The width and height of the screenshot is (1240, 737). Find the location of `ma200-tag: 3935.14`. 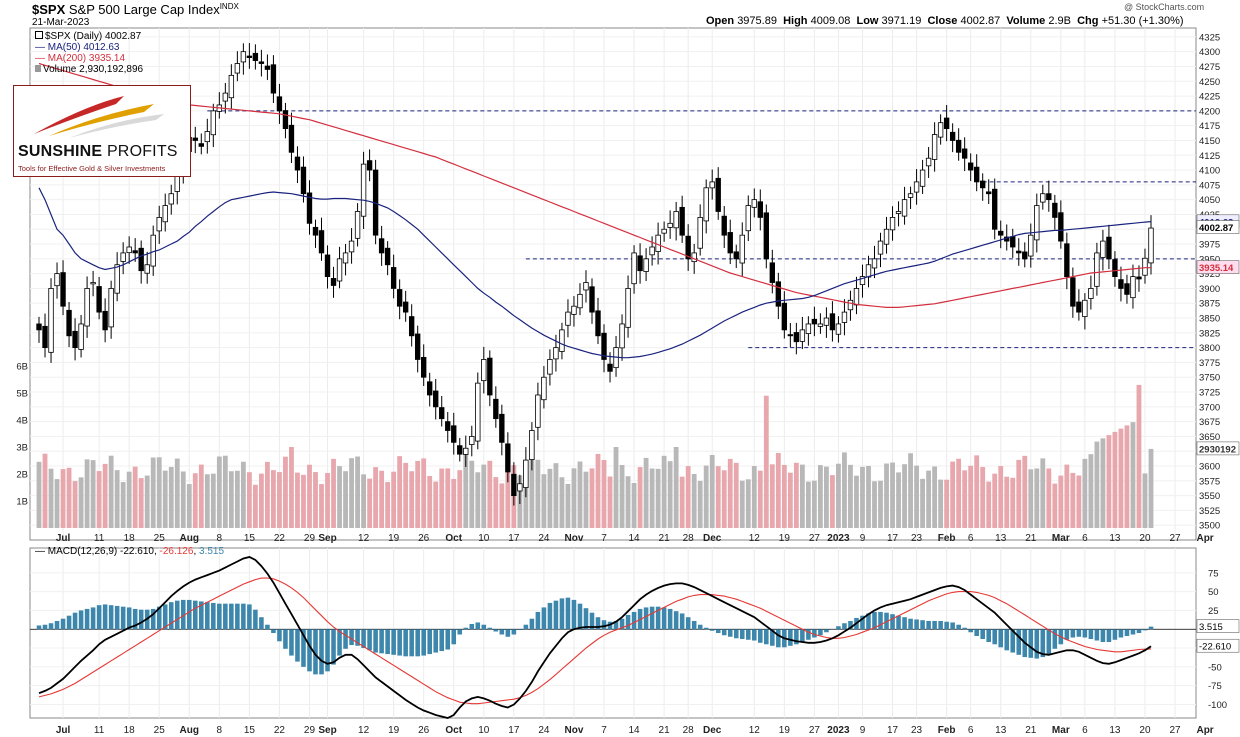

ma200-tag: 3935.14 is located at coordinates (1216, 268).